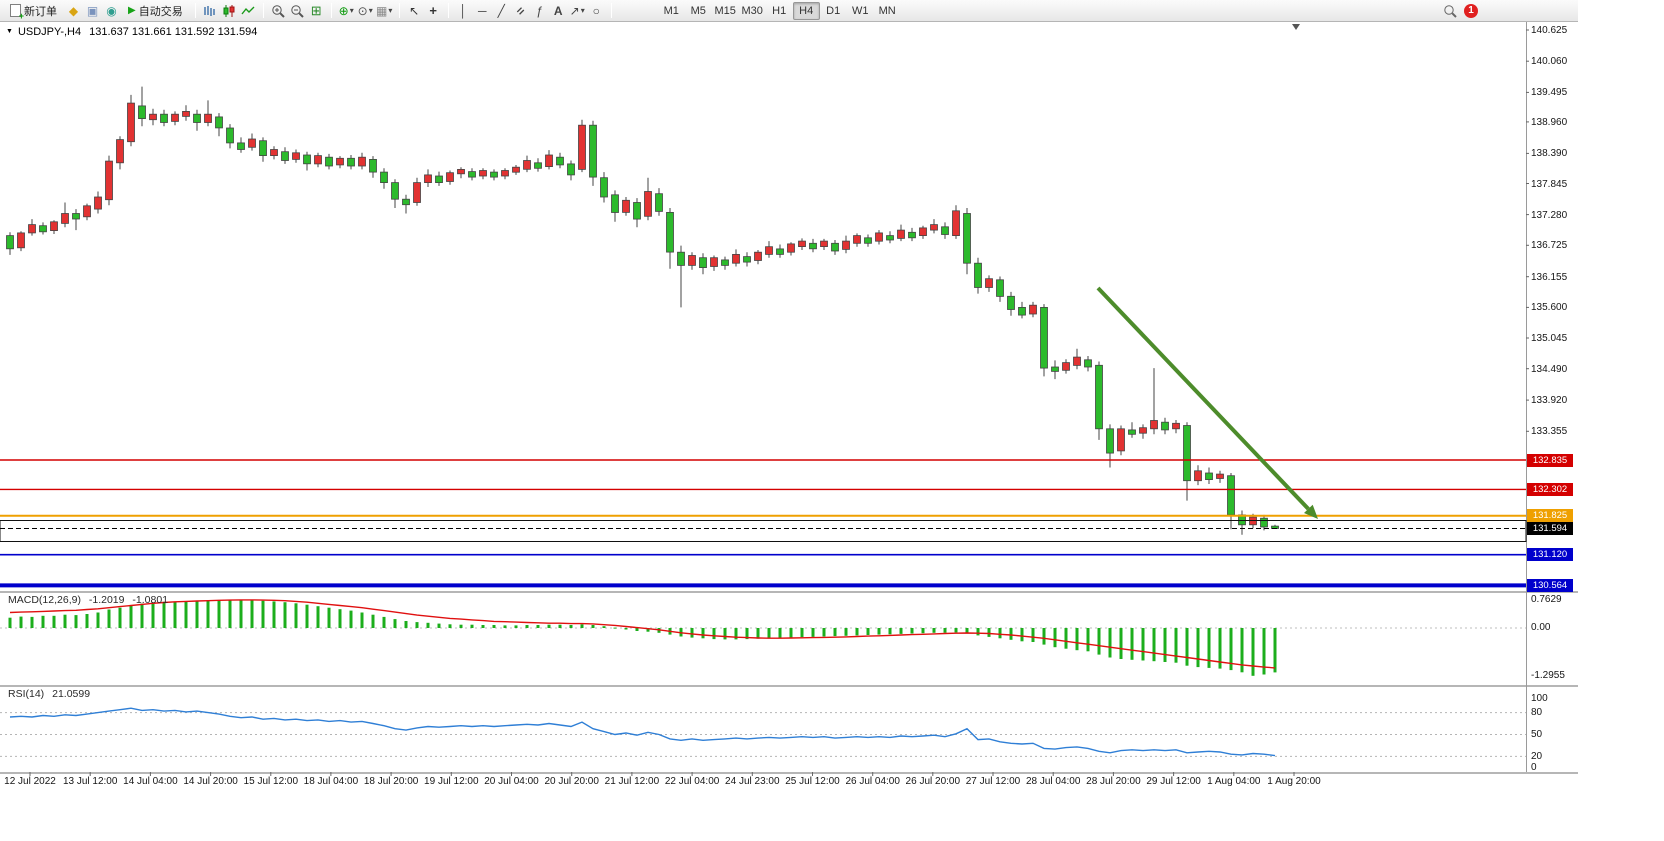 The width and height of the screenshot is (1664, 841). What do you see at coordinates (789, 729) in the screenshot?
I see `rsi-panel` at bounding box center [789, 729].